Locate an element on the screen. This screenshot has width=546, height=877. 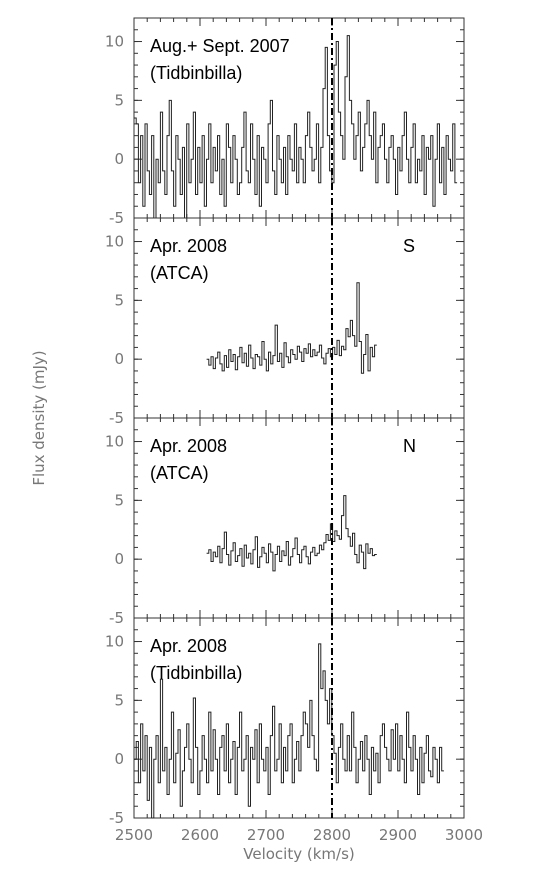
x-tick-label: 2700 is located at coordinates (266, 835).